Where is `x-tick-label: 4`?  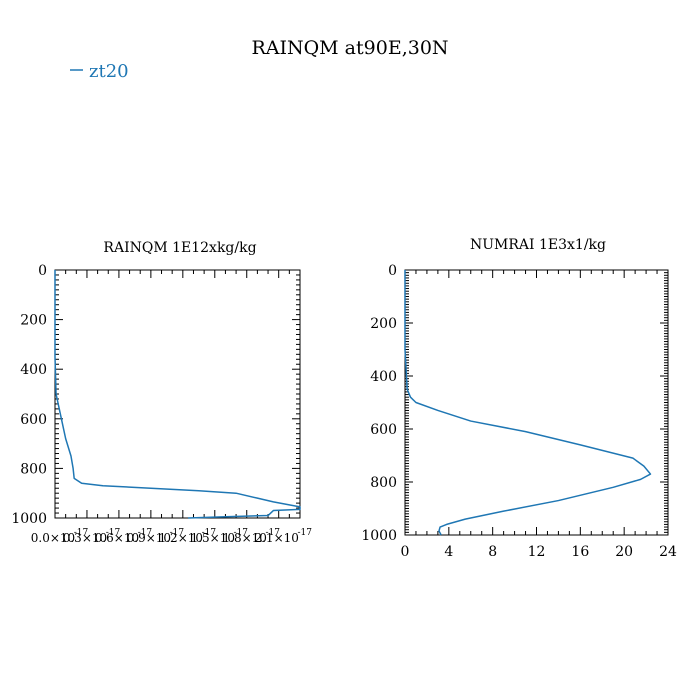
x-tick-label: 4 is located at coordinates (448, 552).